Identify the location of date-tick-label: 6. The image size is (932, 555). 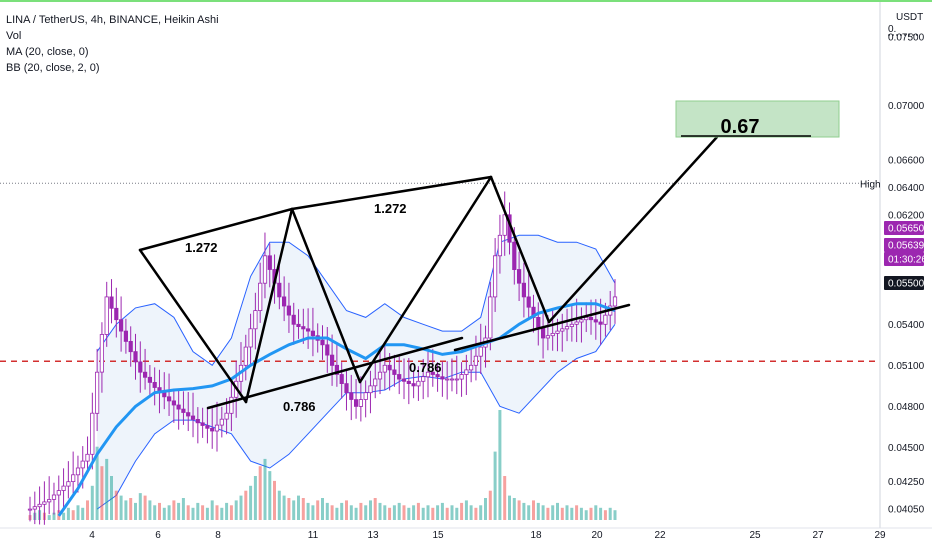
(158, 535).